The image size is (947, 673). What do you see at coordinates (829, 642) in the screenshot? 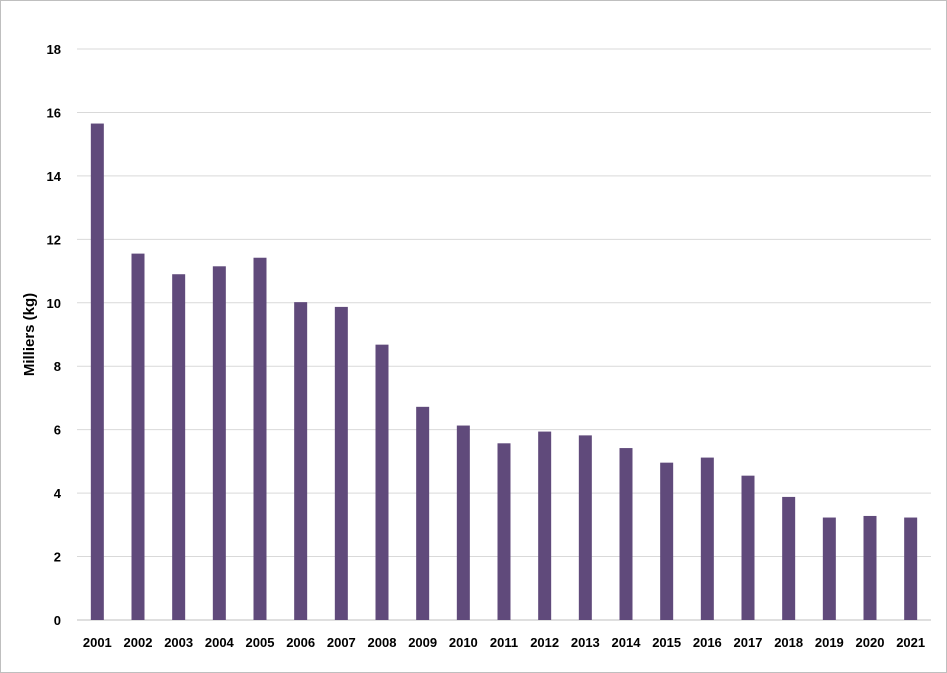
I see `x-tick-label: 2019` at bounding box center [829, 642].